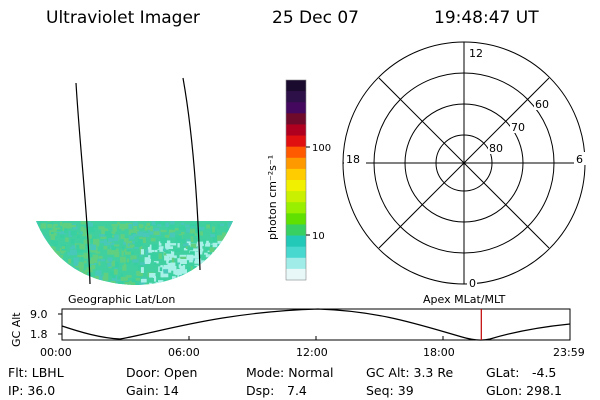  Describe the element at coordinates (569, 352) in the screenshot. I see `alt-xtick-label: 23:59` at that location.